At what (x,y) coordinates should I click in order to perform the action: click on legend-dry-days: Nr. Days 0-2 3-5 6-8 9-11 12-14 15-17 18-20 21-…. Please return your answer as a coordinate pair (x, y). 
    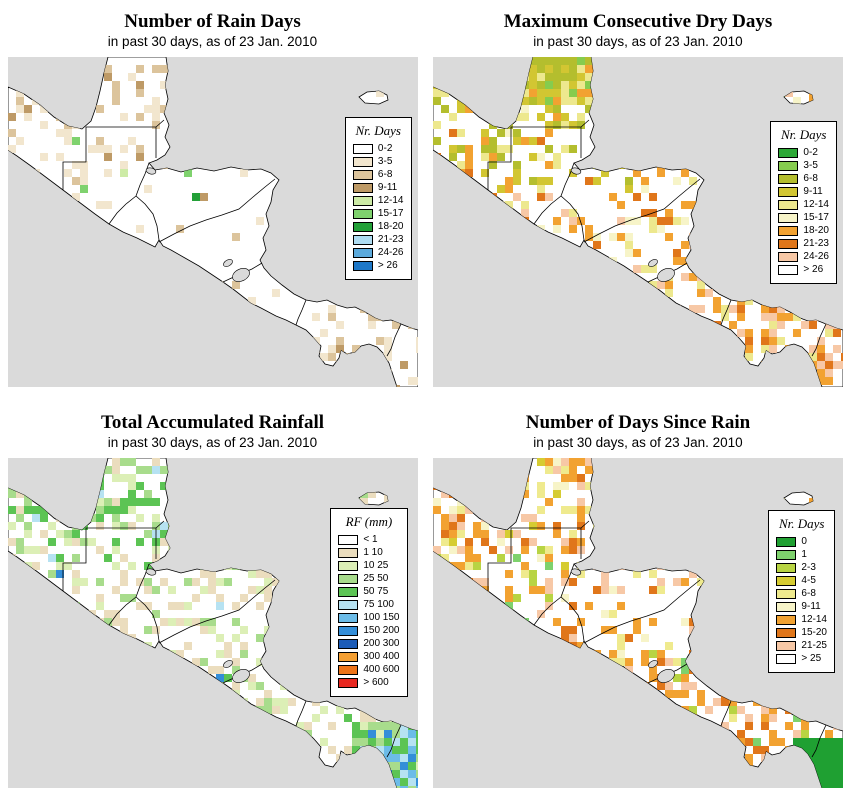
    Looking at the image, I should click on (803, 202).